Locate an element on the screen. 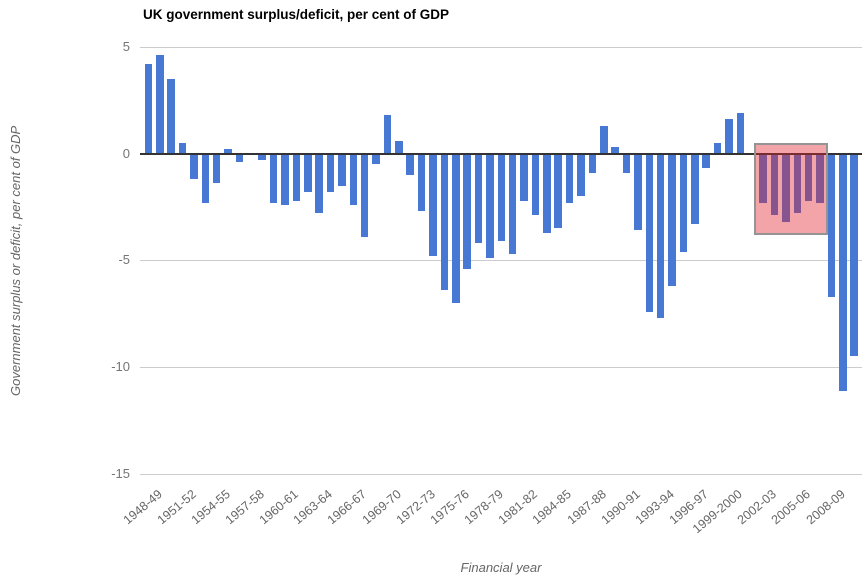 This screenshot has height=587, width=866. zero-line is located at coordinates (501, 153).